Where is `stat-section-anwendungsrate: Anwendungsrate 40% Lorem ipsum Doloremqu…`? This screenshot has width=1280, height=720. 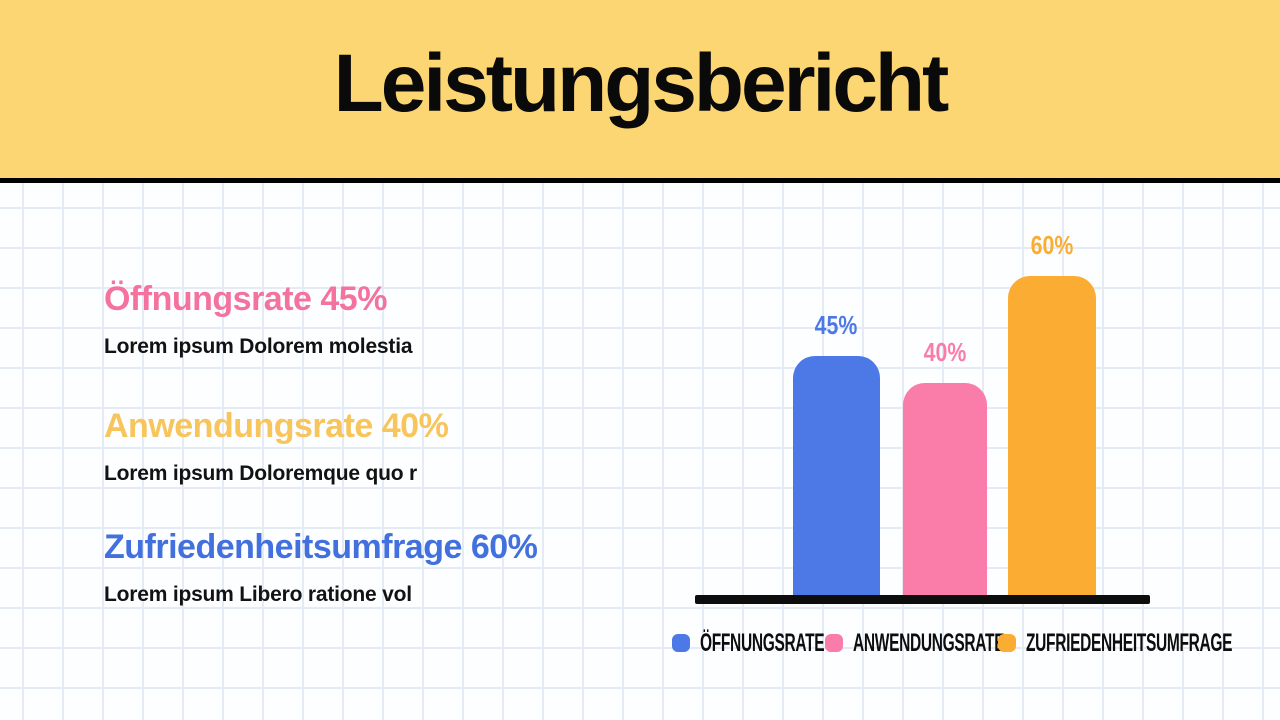 stat-section-anwendungsrate: Anwendungsrate 40% Lorem ipsum Doloremqu… is located at coordinates (394, 446).